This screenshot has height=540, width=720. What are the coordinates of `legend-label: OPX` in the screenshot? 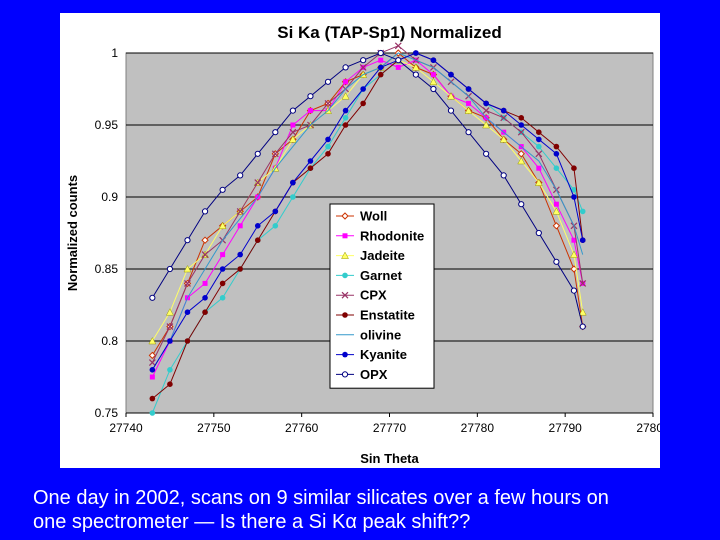 It's located at (374, 374).